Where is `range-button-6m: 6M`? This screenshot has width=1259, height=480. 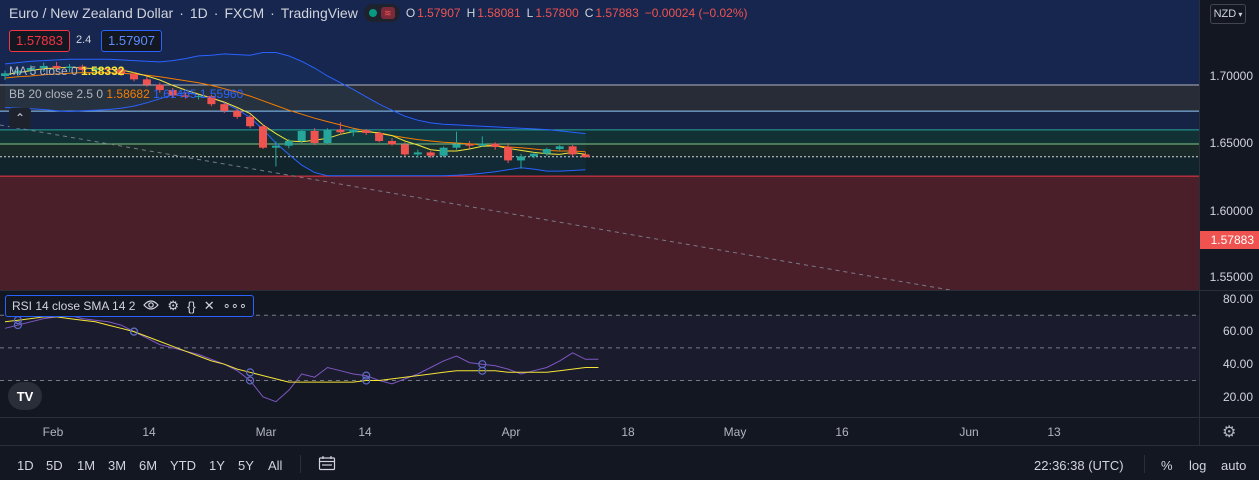
range-button-6m: 6M is located at coordinates (148, 465).